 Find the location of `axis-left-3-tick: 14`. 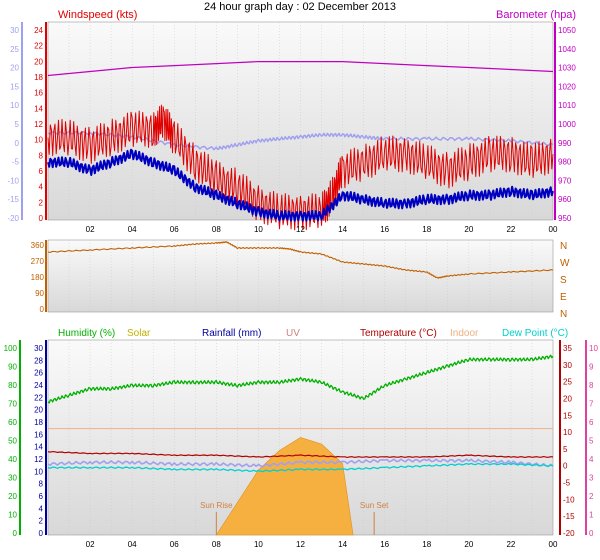

axis-left-3-tick: 14 is located at coordinates (38, 447).